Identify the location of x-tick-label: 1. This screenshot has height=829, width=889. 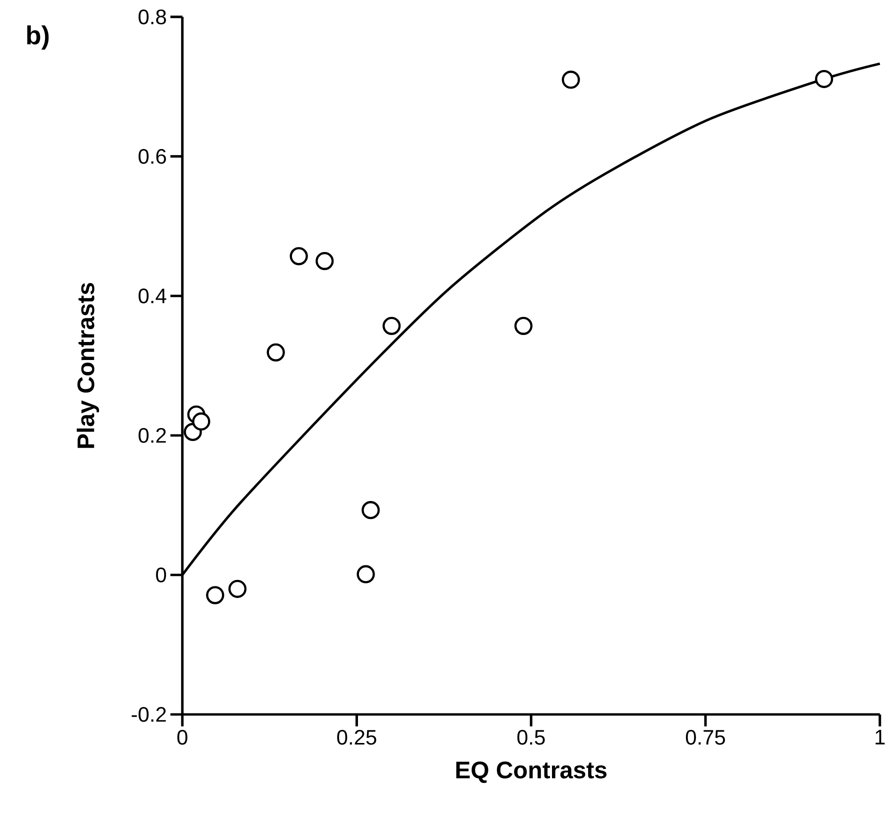
(880, 737).